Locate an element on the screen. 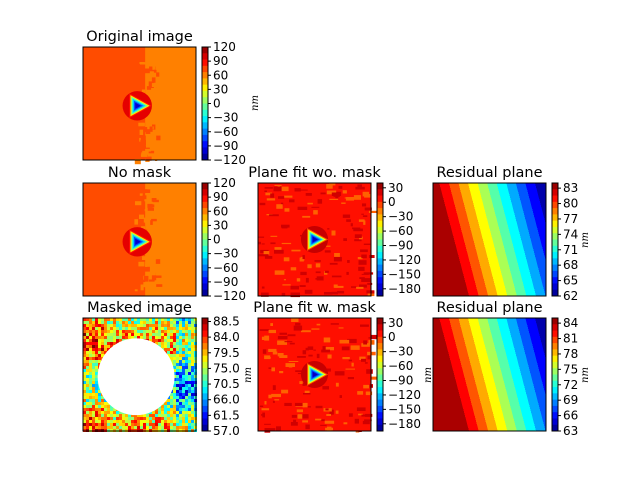  colorbar-tick-label: 66.0 is located at coordinates (226, 400).